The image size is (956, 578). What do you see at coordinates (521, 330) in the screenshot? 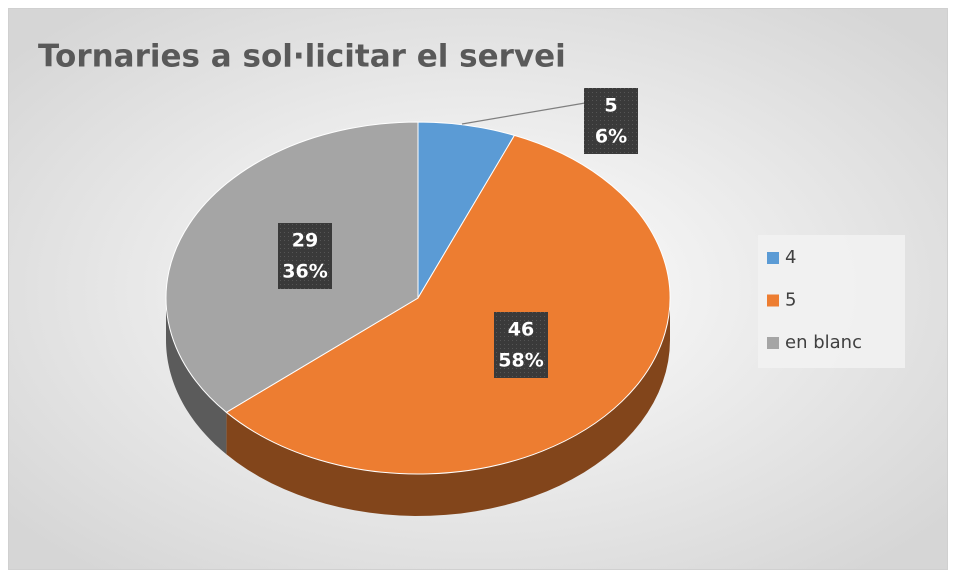
I see `data-label-value: 46` at bounding box center [521, 330].